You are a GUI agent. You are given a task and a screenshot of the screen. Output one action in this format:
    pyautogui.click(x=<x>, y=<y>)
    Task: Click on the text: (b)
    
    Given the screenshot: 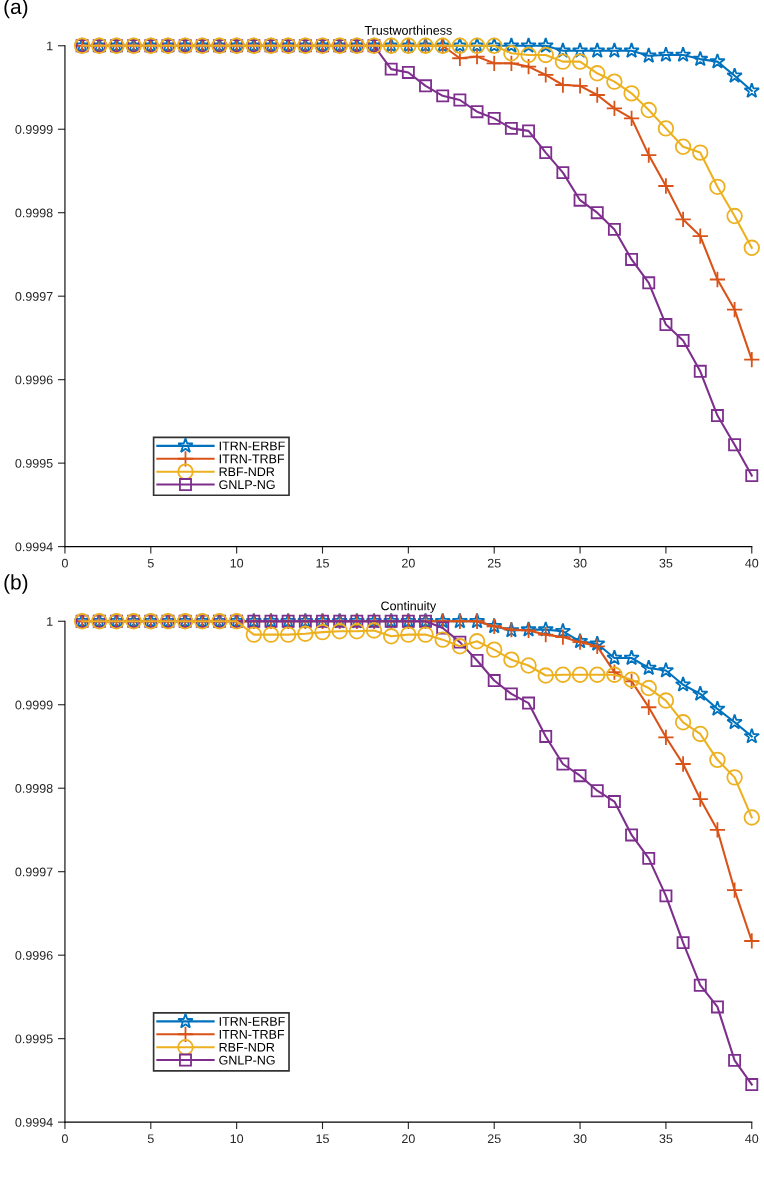 What is the action you would take?
    pyautogui.click(x=16, y=584)
    